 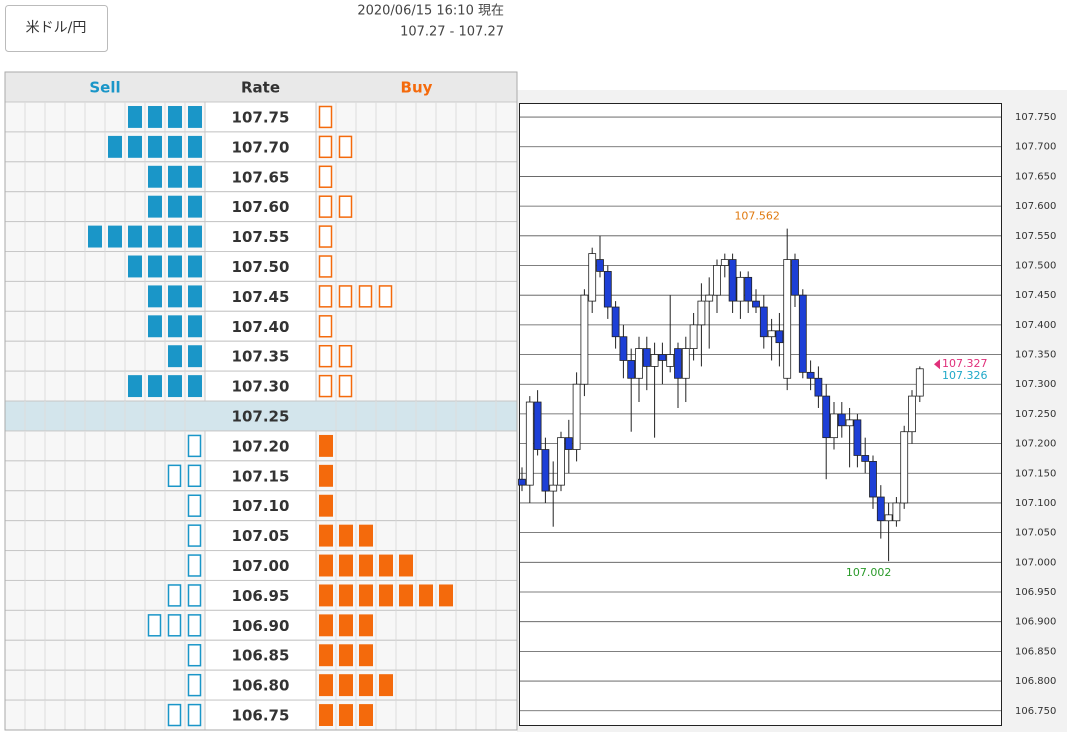 What do you see at coordinates (261, 117) in the screenshot?
I see `rate: 107.75` at bounding box center [261, 117].